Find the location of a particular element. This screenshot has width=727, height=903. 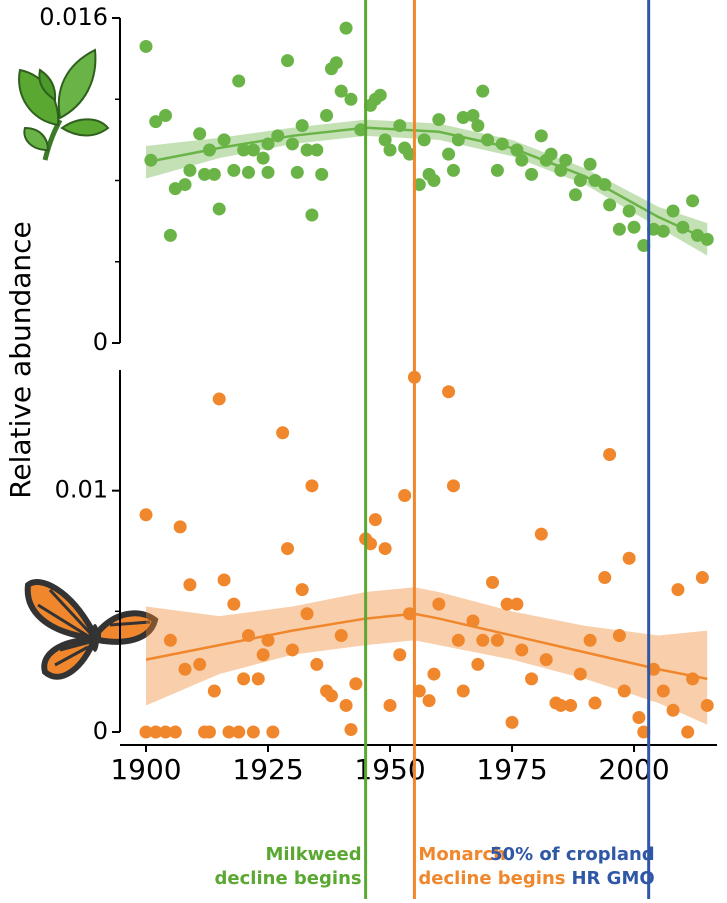

annotation-label: Monarch is located at coordinates (462, 854).